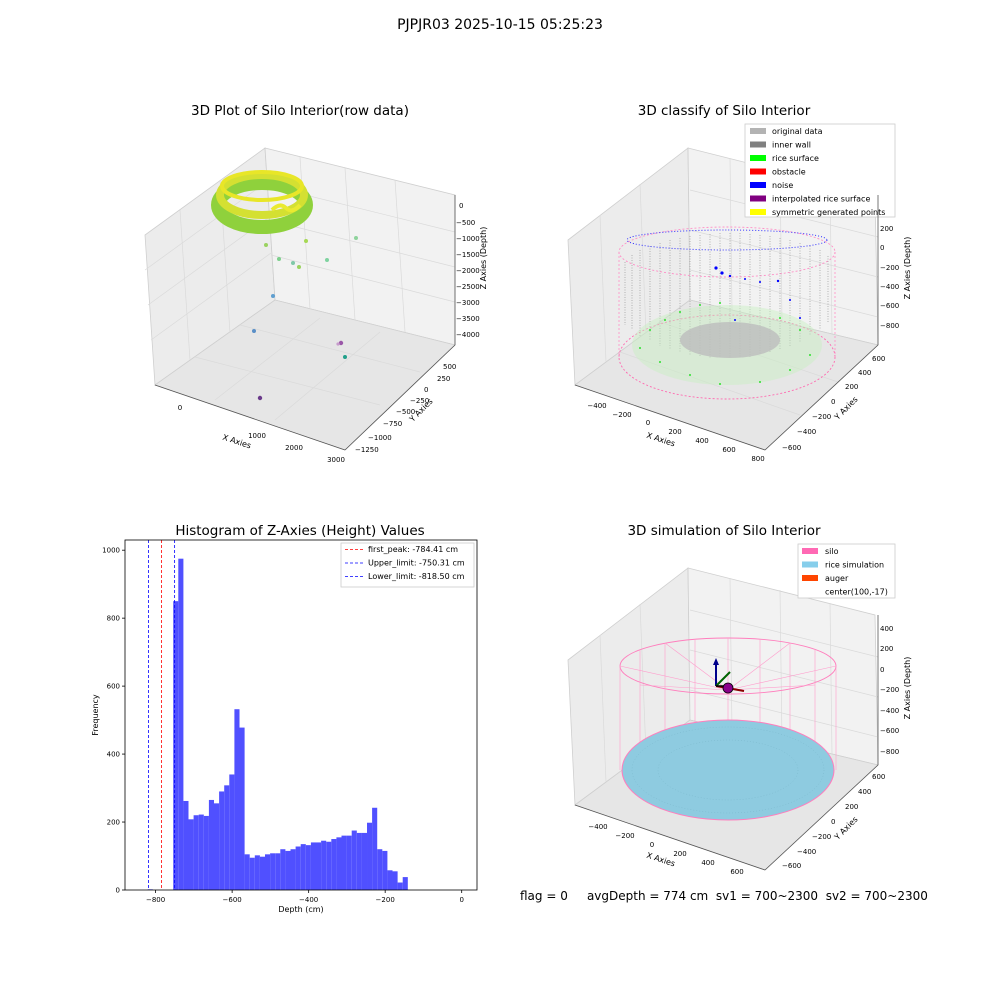  I want to click on classify-z-tick: −800, so click(889, 326).